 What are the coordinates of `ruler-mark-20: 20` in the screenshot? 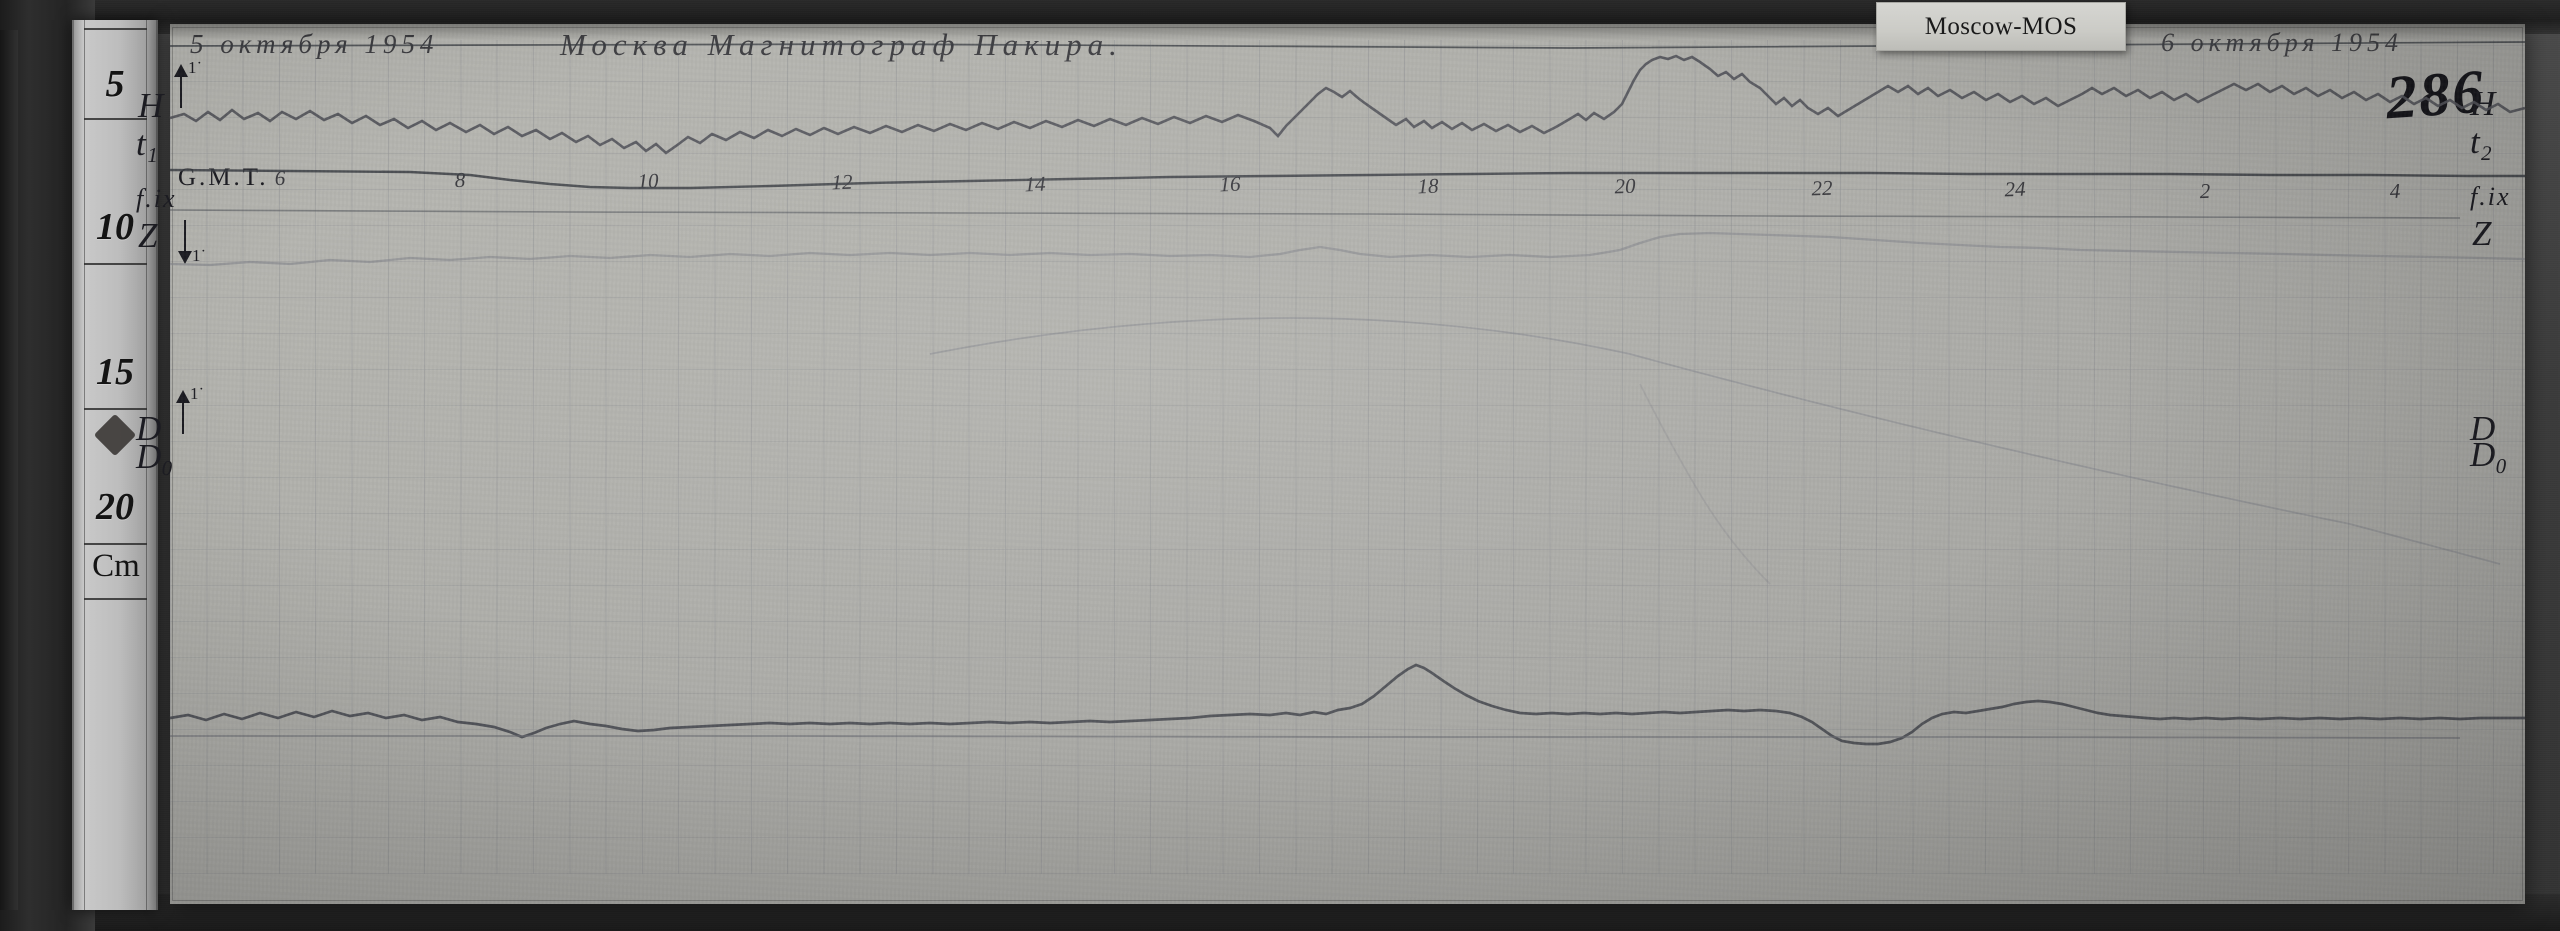 It's located at (115, 507).